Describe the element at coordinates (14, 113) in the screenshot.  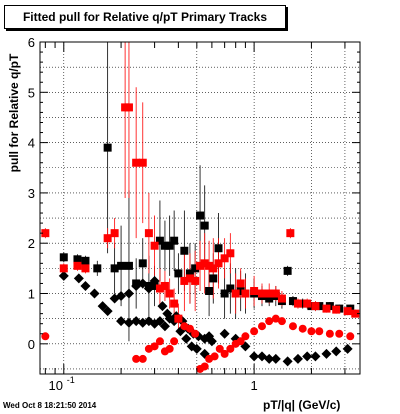
I see `y-axis-label: pull for Relative q/pT` at that location.